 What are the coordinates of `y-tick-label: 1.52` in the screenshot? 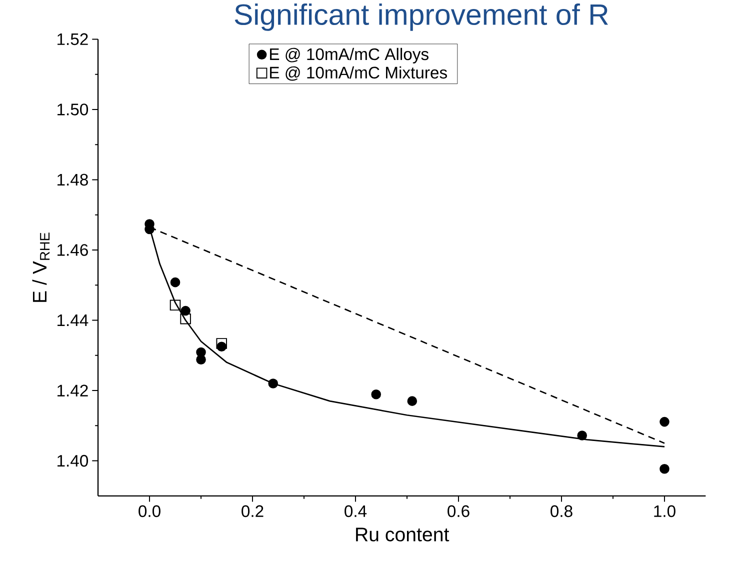 It's located at (73, 40).